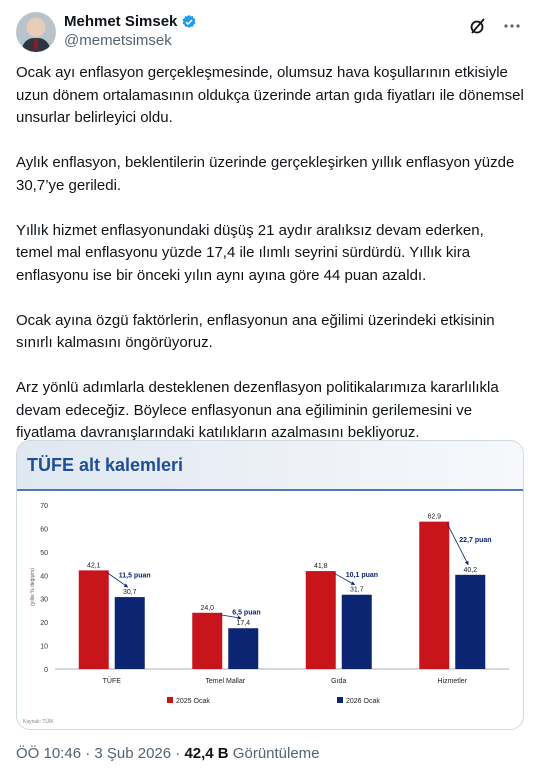 The height and width of the screenshot is (768, 538). I want to click on category-label: Hizmetler, so click(452, 681).